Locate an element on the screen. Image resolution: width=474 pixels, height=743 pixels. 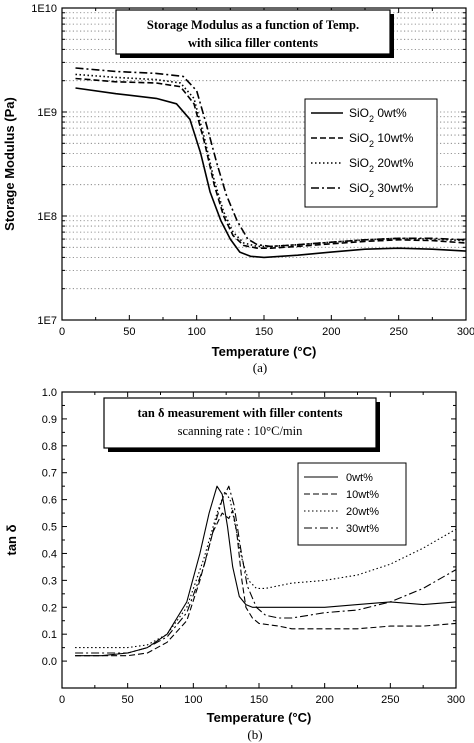
figure-caption: (a) is located at coordinates (260, 367).